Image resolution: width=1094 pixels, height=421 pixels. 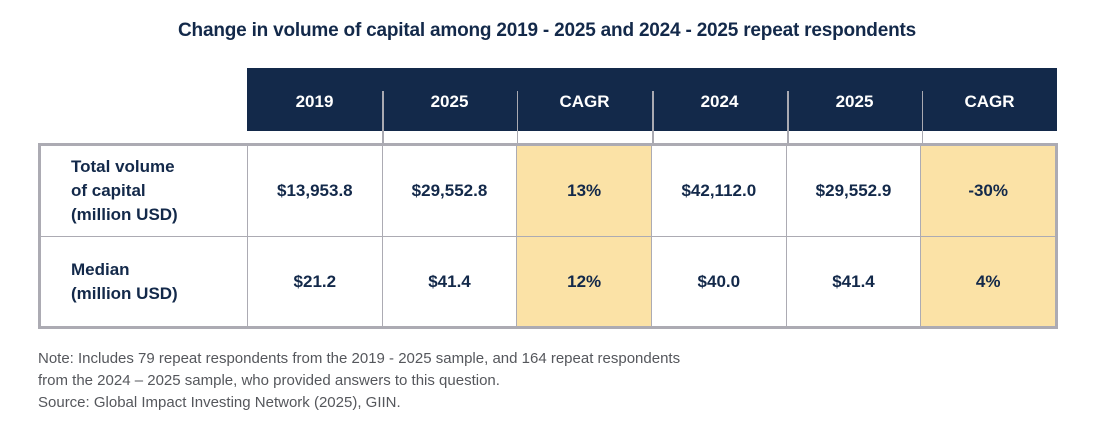 What do you see at coordinates (718, 191) in the screenshot?
I see `cell-total-volume-2024: $42,112.0` at bounding box center [718, 191].